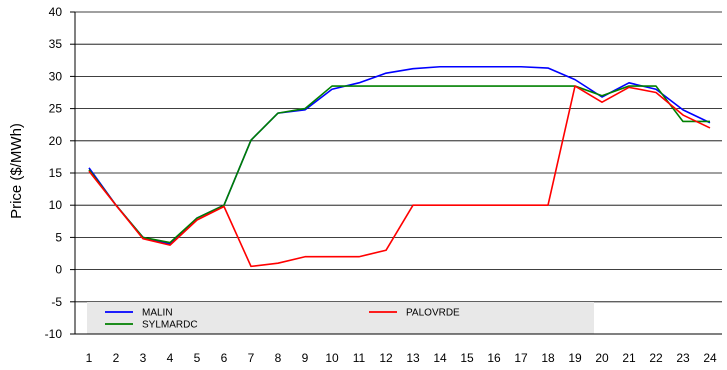  I want to click on y-tick-label: 20, so click(56, 141).